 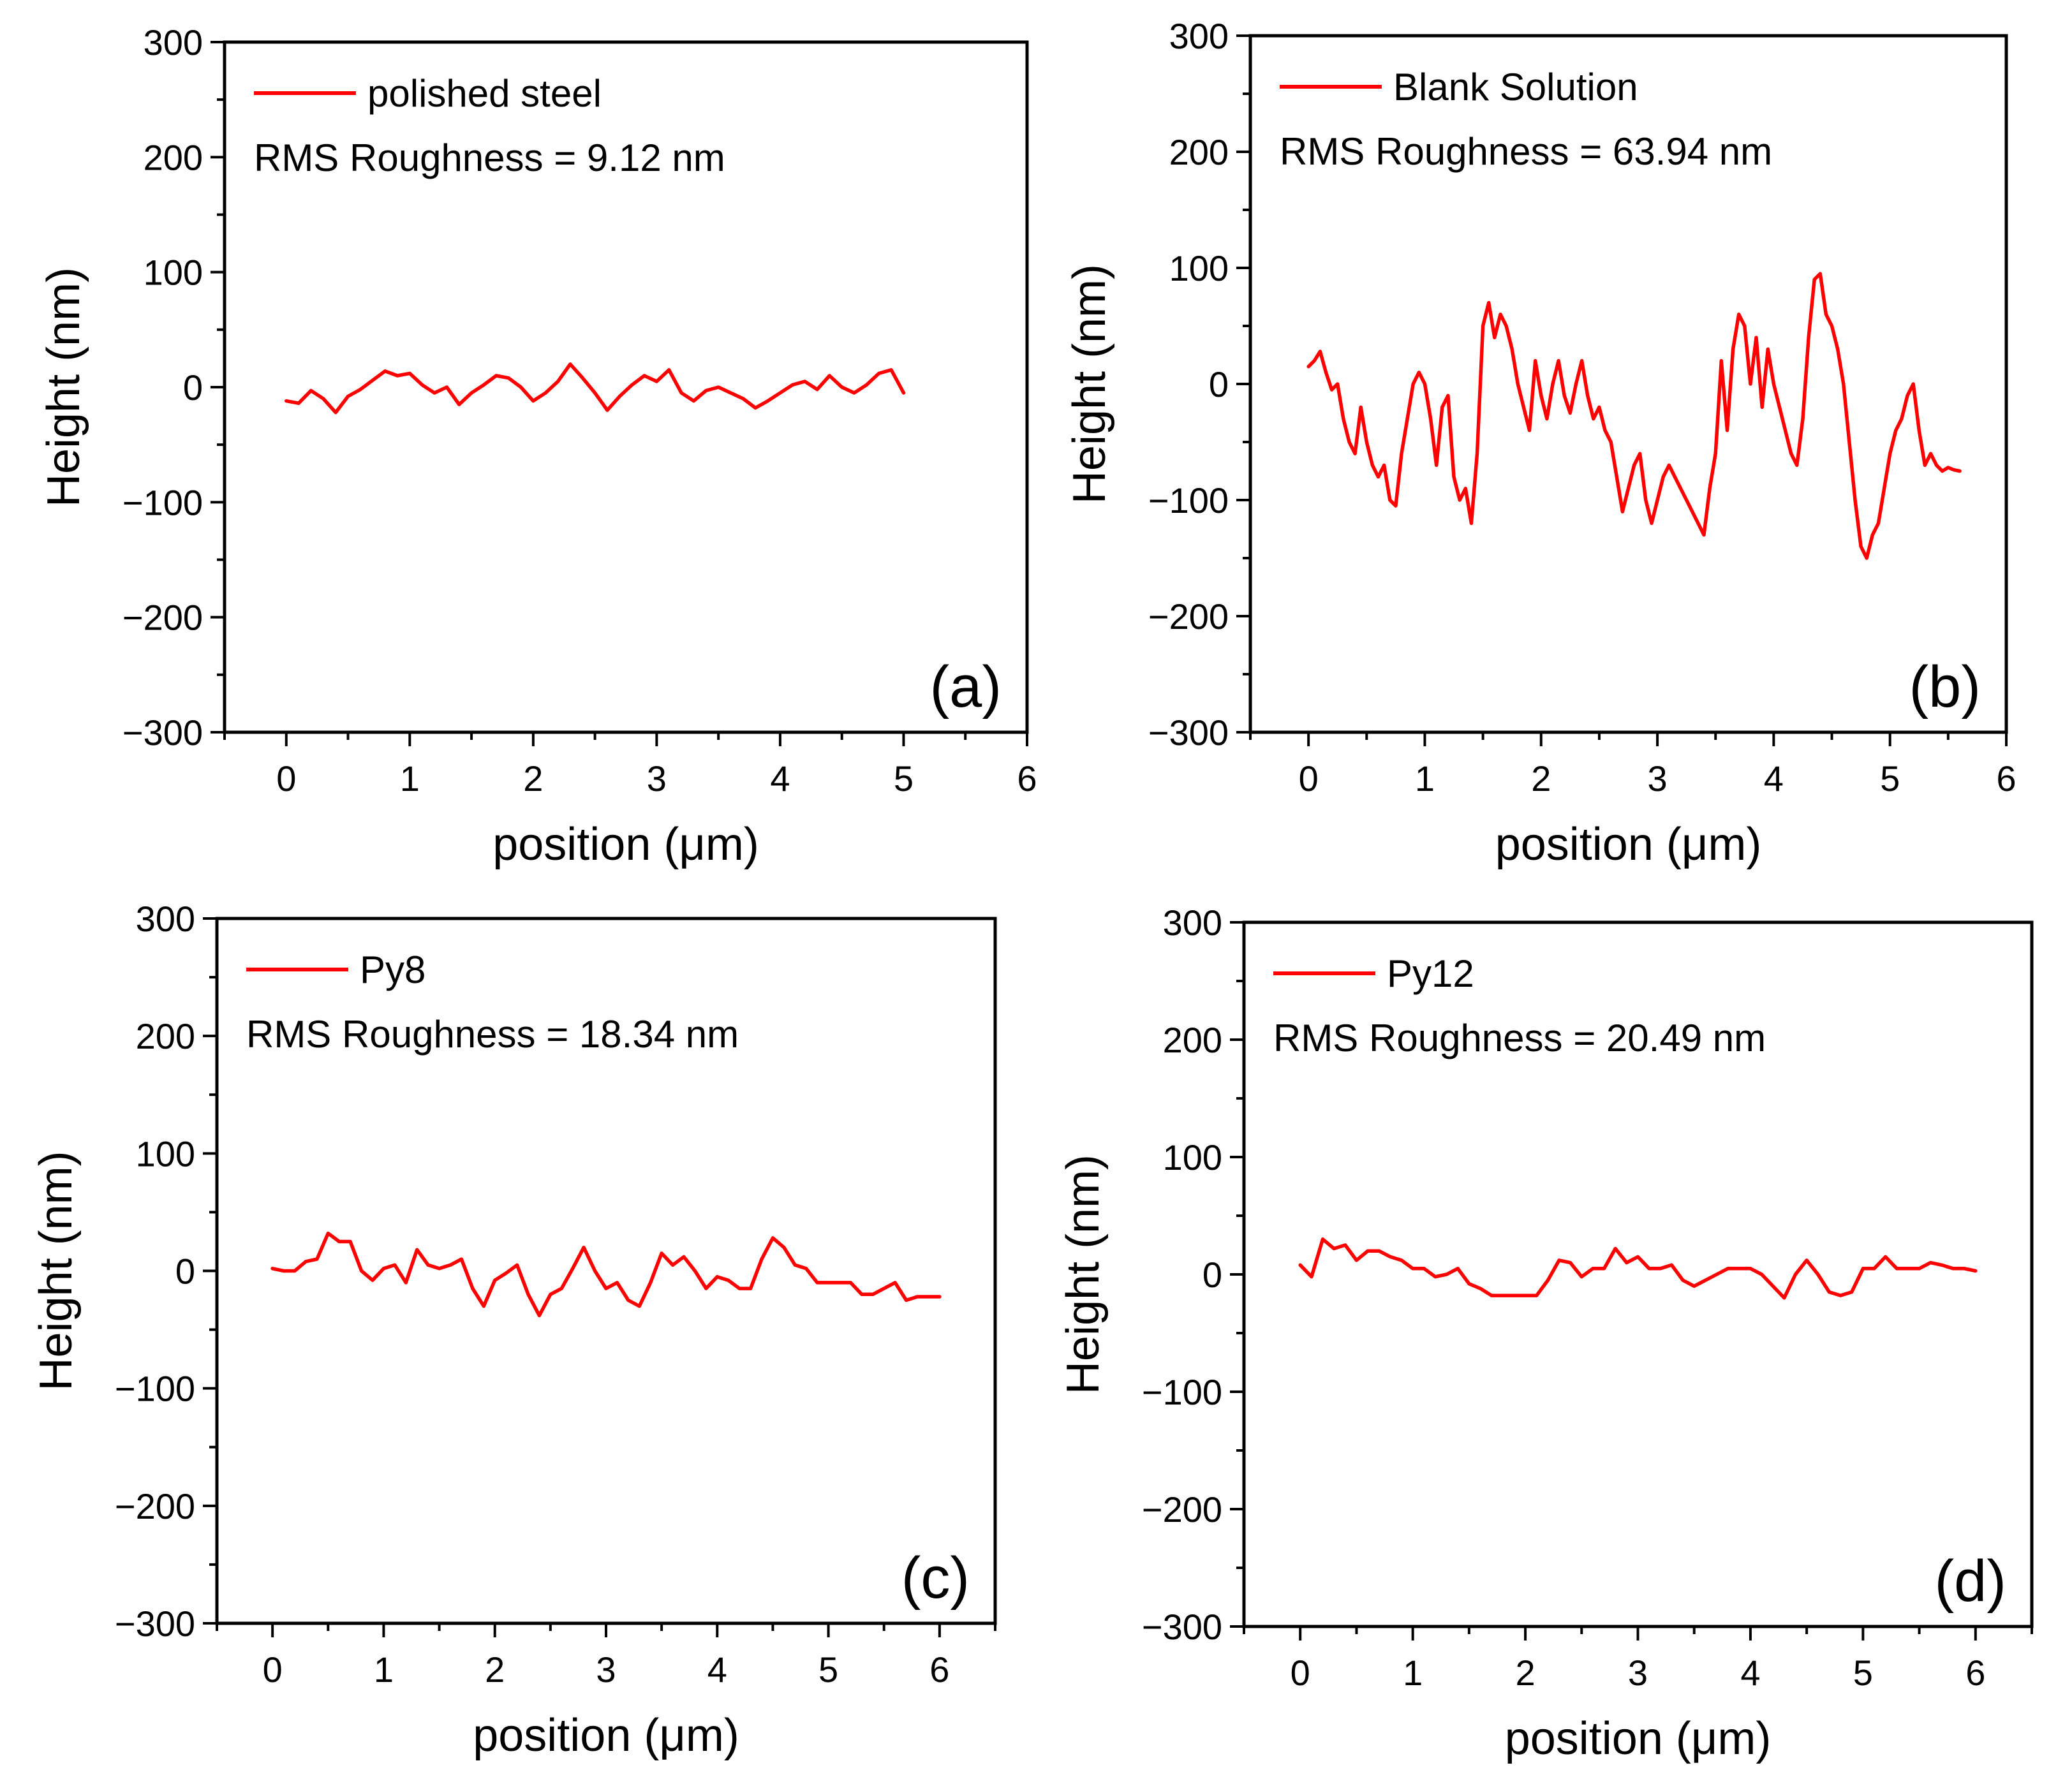 What do you see at coordinates (393, 970) in the screenshot?
I see `legend-label: Py8` at bounding box center [393, 970].